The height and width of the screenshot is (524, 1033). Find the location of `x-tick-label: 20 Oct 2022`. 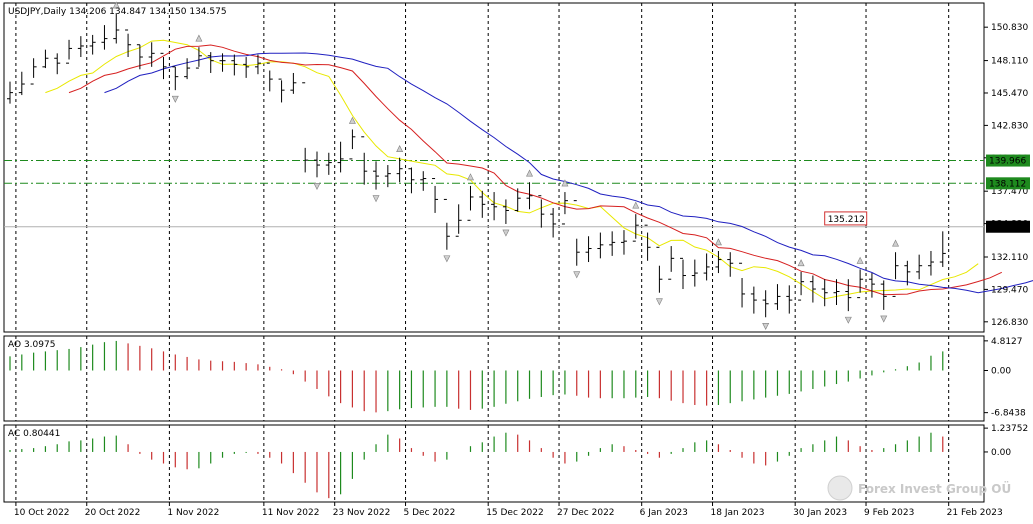

x-tick-label: 20 Oct 2022 is located at coordinates (113, 513).